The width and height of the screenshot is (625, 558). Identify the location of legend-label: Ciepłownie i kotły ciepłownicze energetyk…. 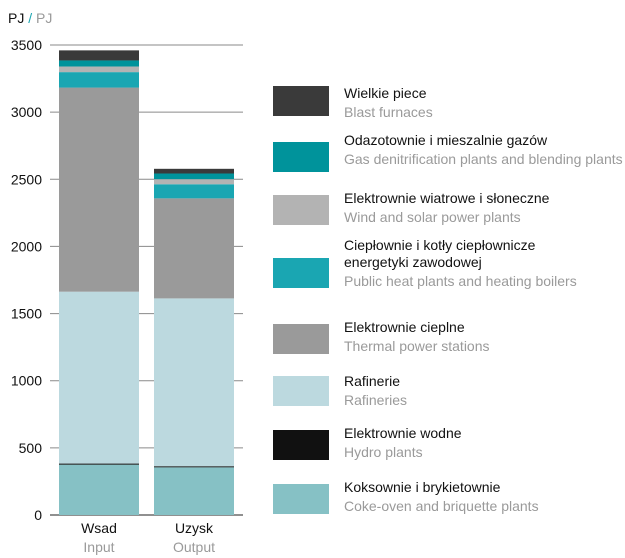
(440, 253).